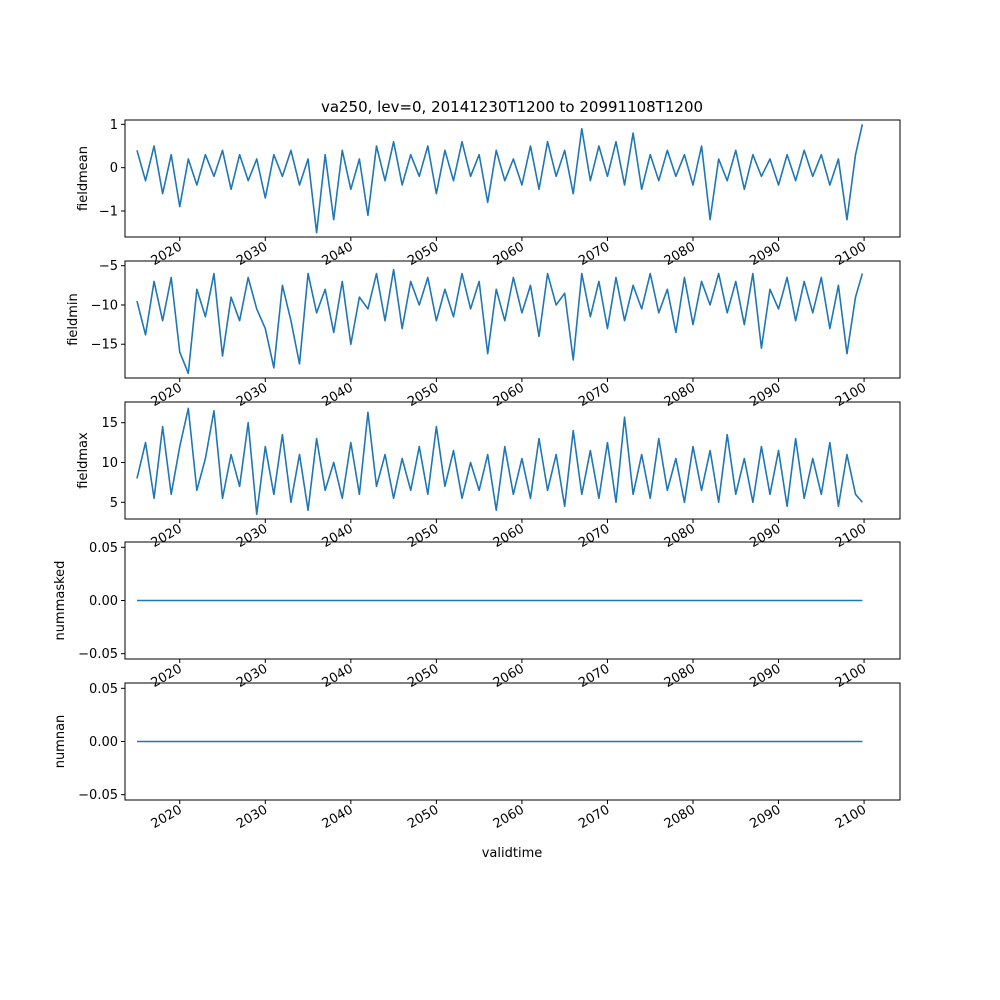 The image size is (1000, 1000). Describe the element at coordinates (108, 212) in the screenshot. I see `y-tick-label: −1` at that location.